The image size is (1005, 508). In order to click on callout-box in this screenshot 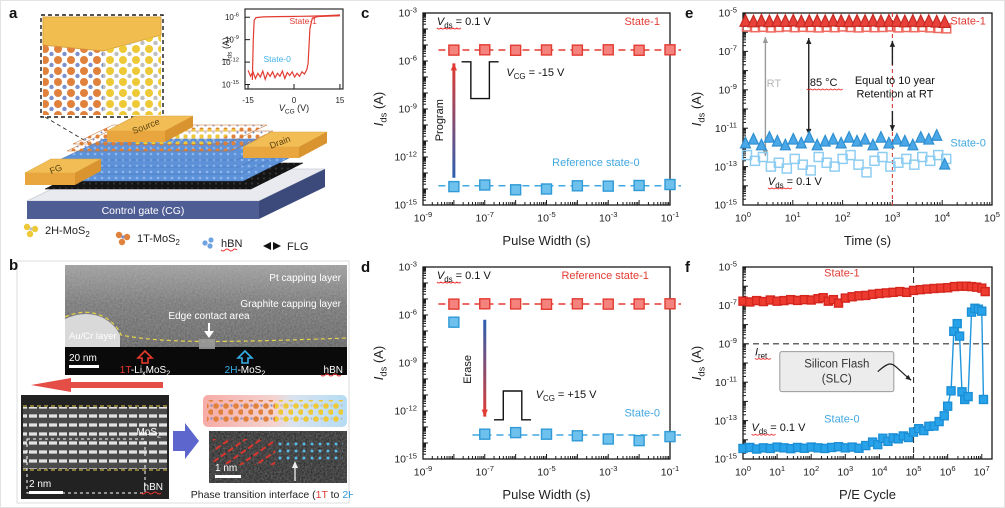, I will do `click(837, 372)`.